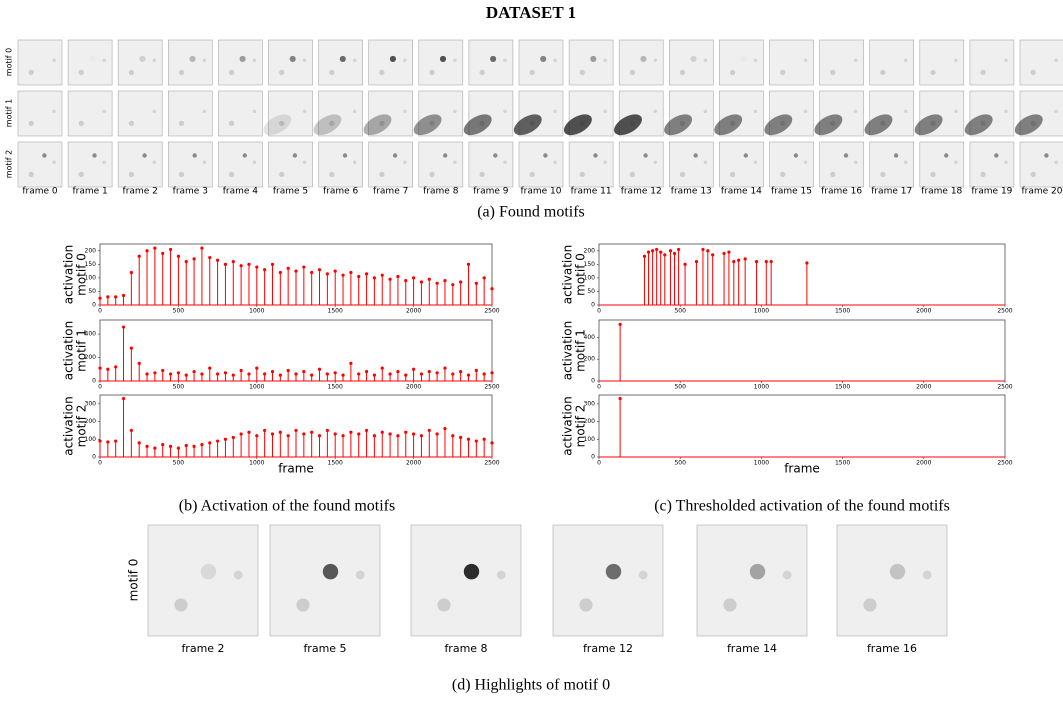 The height and width of the screenshot is (702, 1063). Describe the element at coordinates (841, 192) in the screenshot. I see `frame-label: frame 16` at that location.